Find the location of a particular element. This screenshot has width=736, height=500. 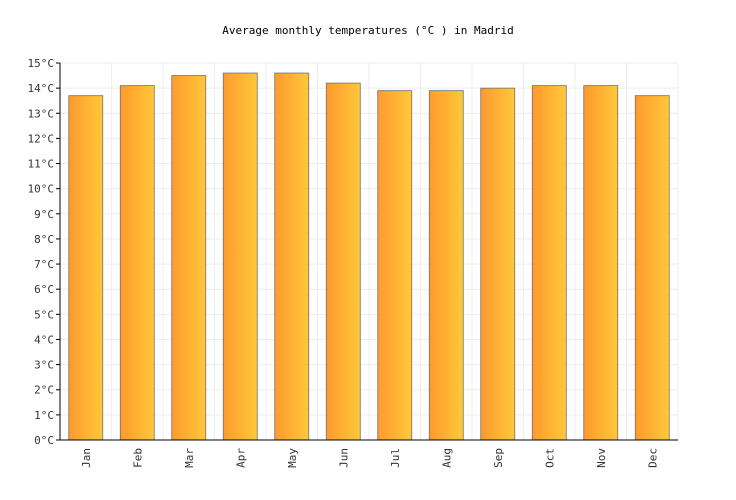

bar-feb is located at coordinates (137, 263).